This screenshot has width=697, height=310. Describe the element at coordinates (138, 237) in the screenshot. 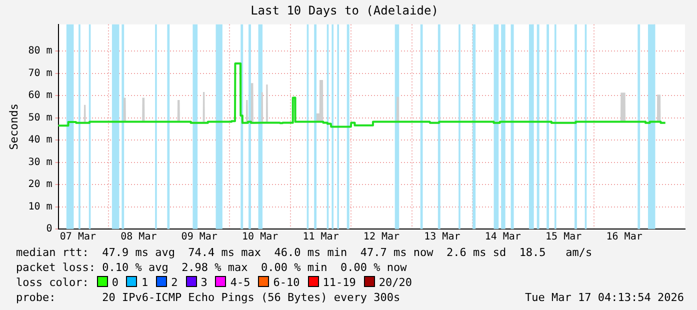

I see `x-tick-label: 08 Mar` at that location.